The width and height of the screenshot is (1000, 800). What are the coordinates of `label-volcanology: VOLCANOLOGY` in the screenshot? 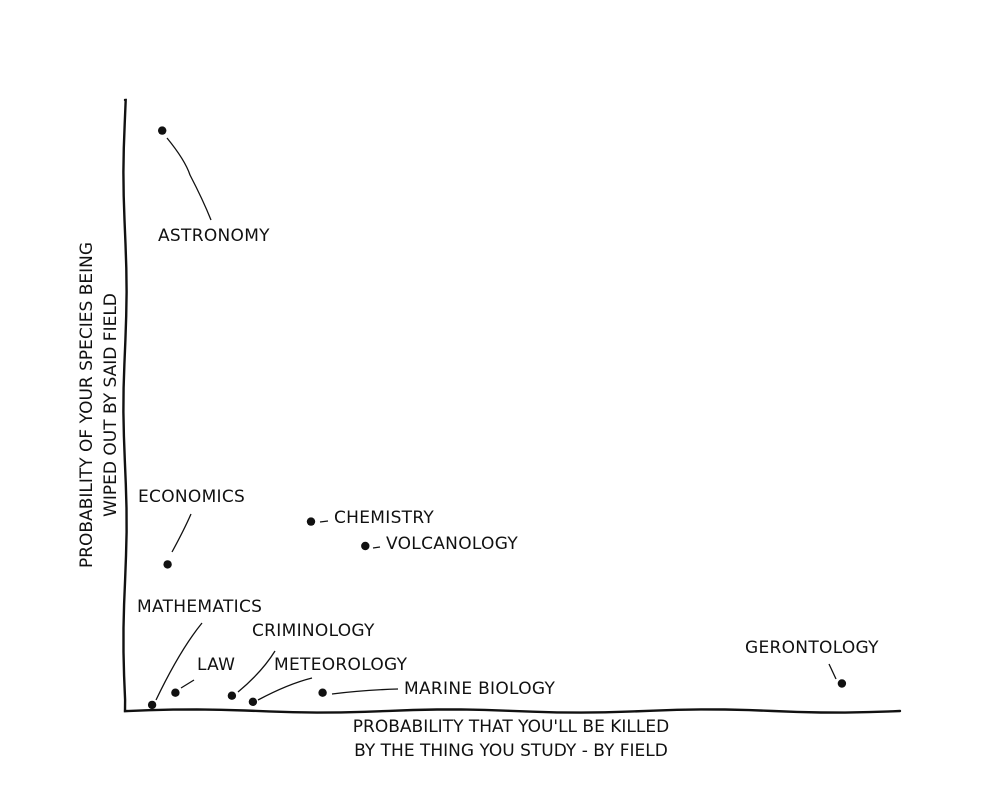 It's located at (452, 544).